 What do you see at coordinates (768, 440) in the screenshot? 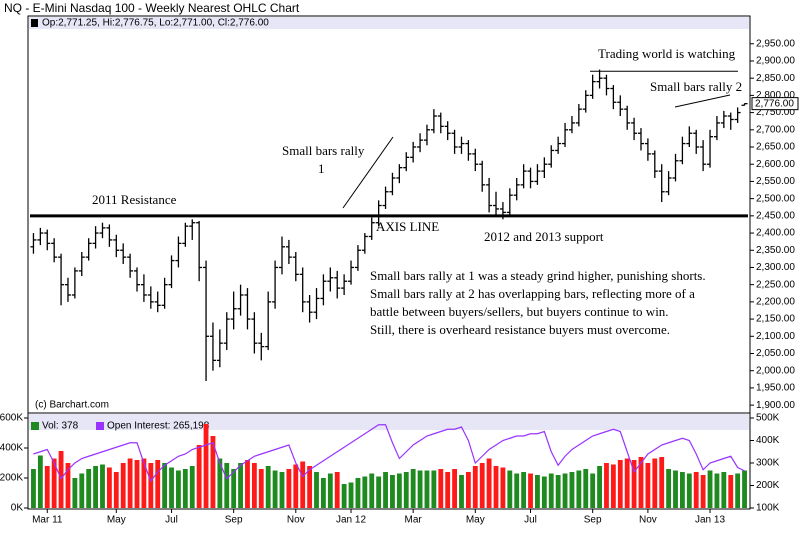
I see `oi-tick-label: 400K` at bounding box center [768, 440].